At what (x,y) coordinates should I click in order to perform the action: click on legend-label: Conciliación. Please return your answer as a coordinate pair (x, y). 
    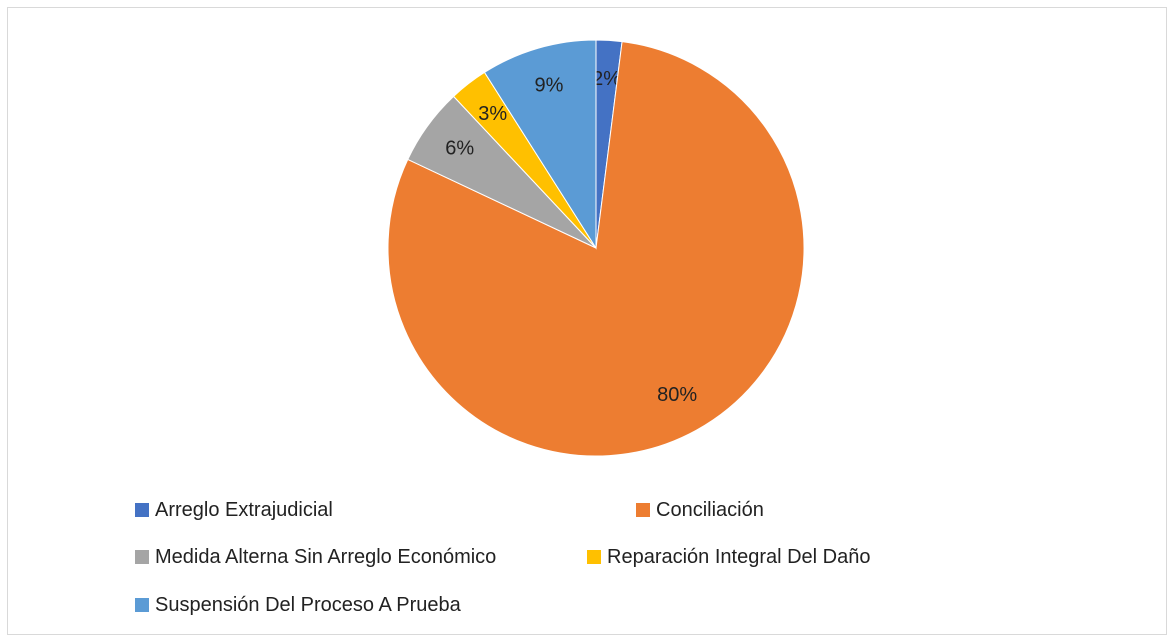
    Looking at the image, I should click on (710, 509).